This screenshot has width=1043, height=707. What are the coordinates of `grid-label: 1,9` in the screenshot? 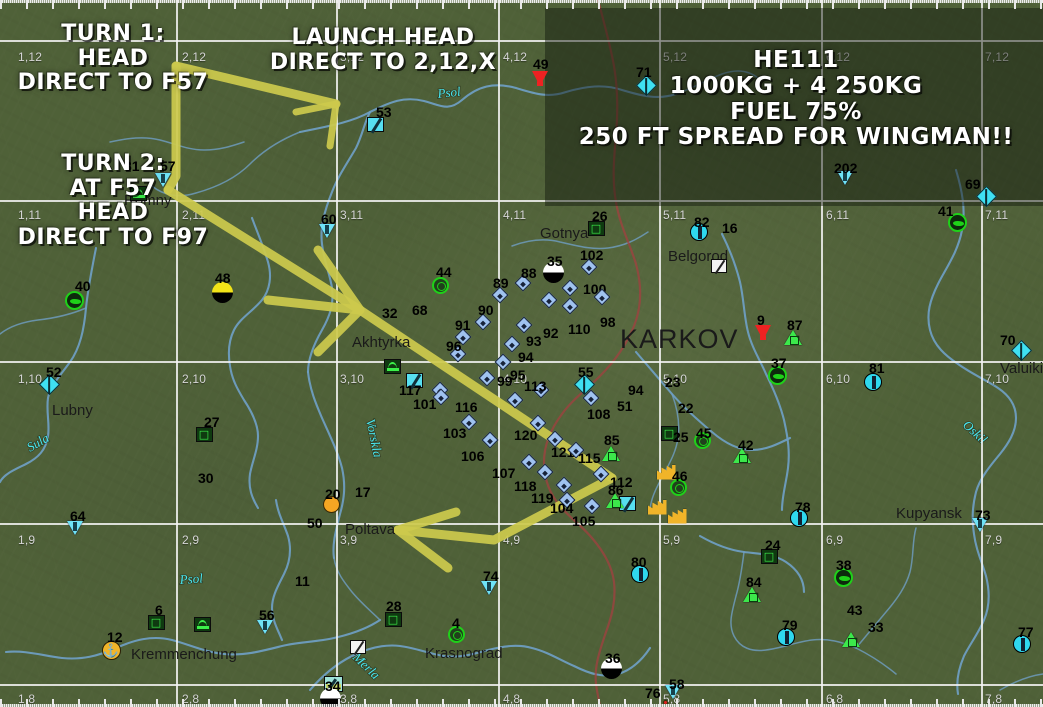 It's located at (27, 540).